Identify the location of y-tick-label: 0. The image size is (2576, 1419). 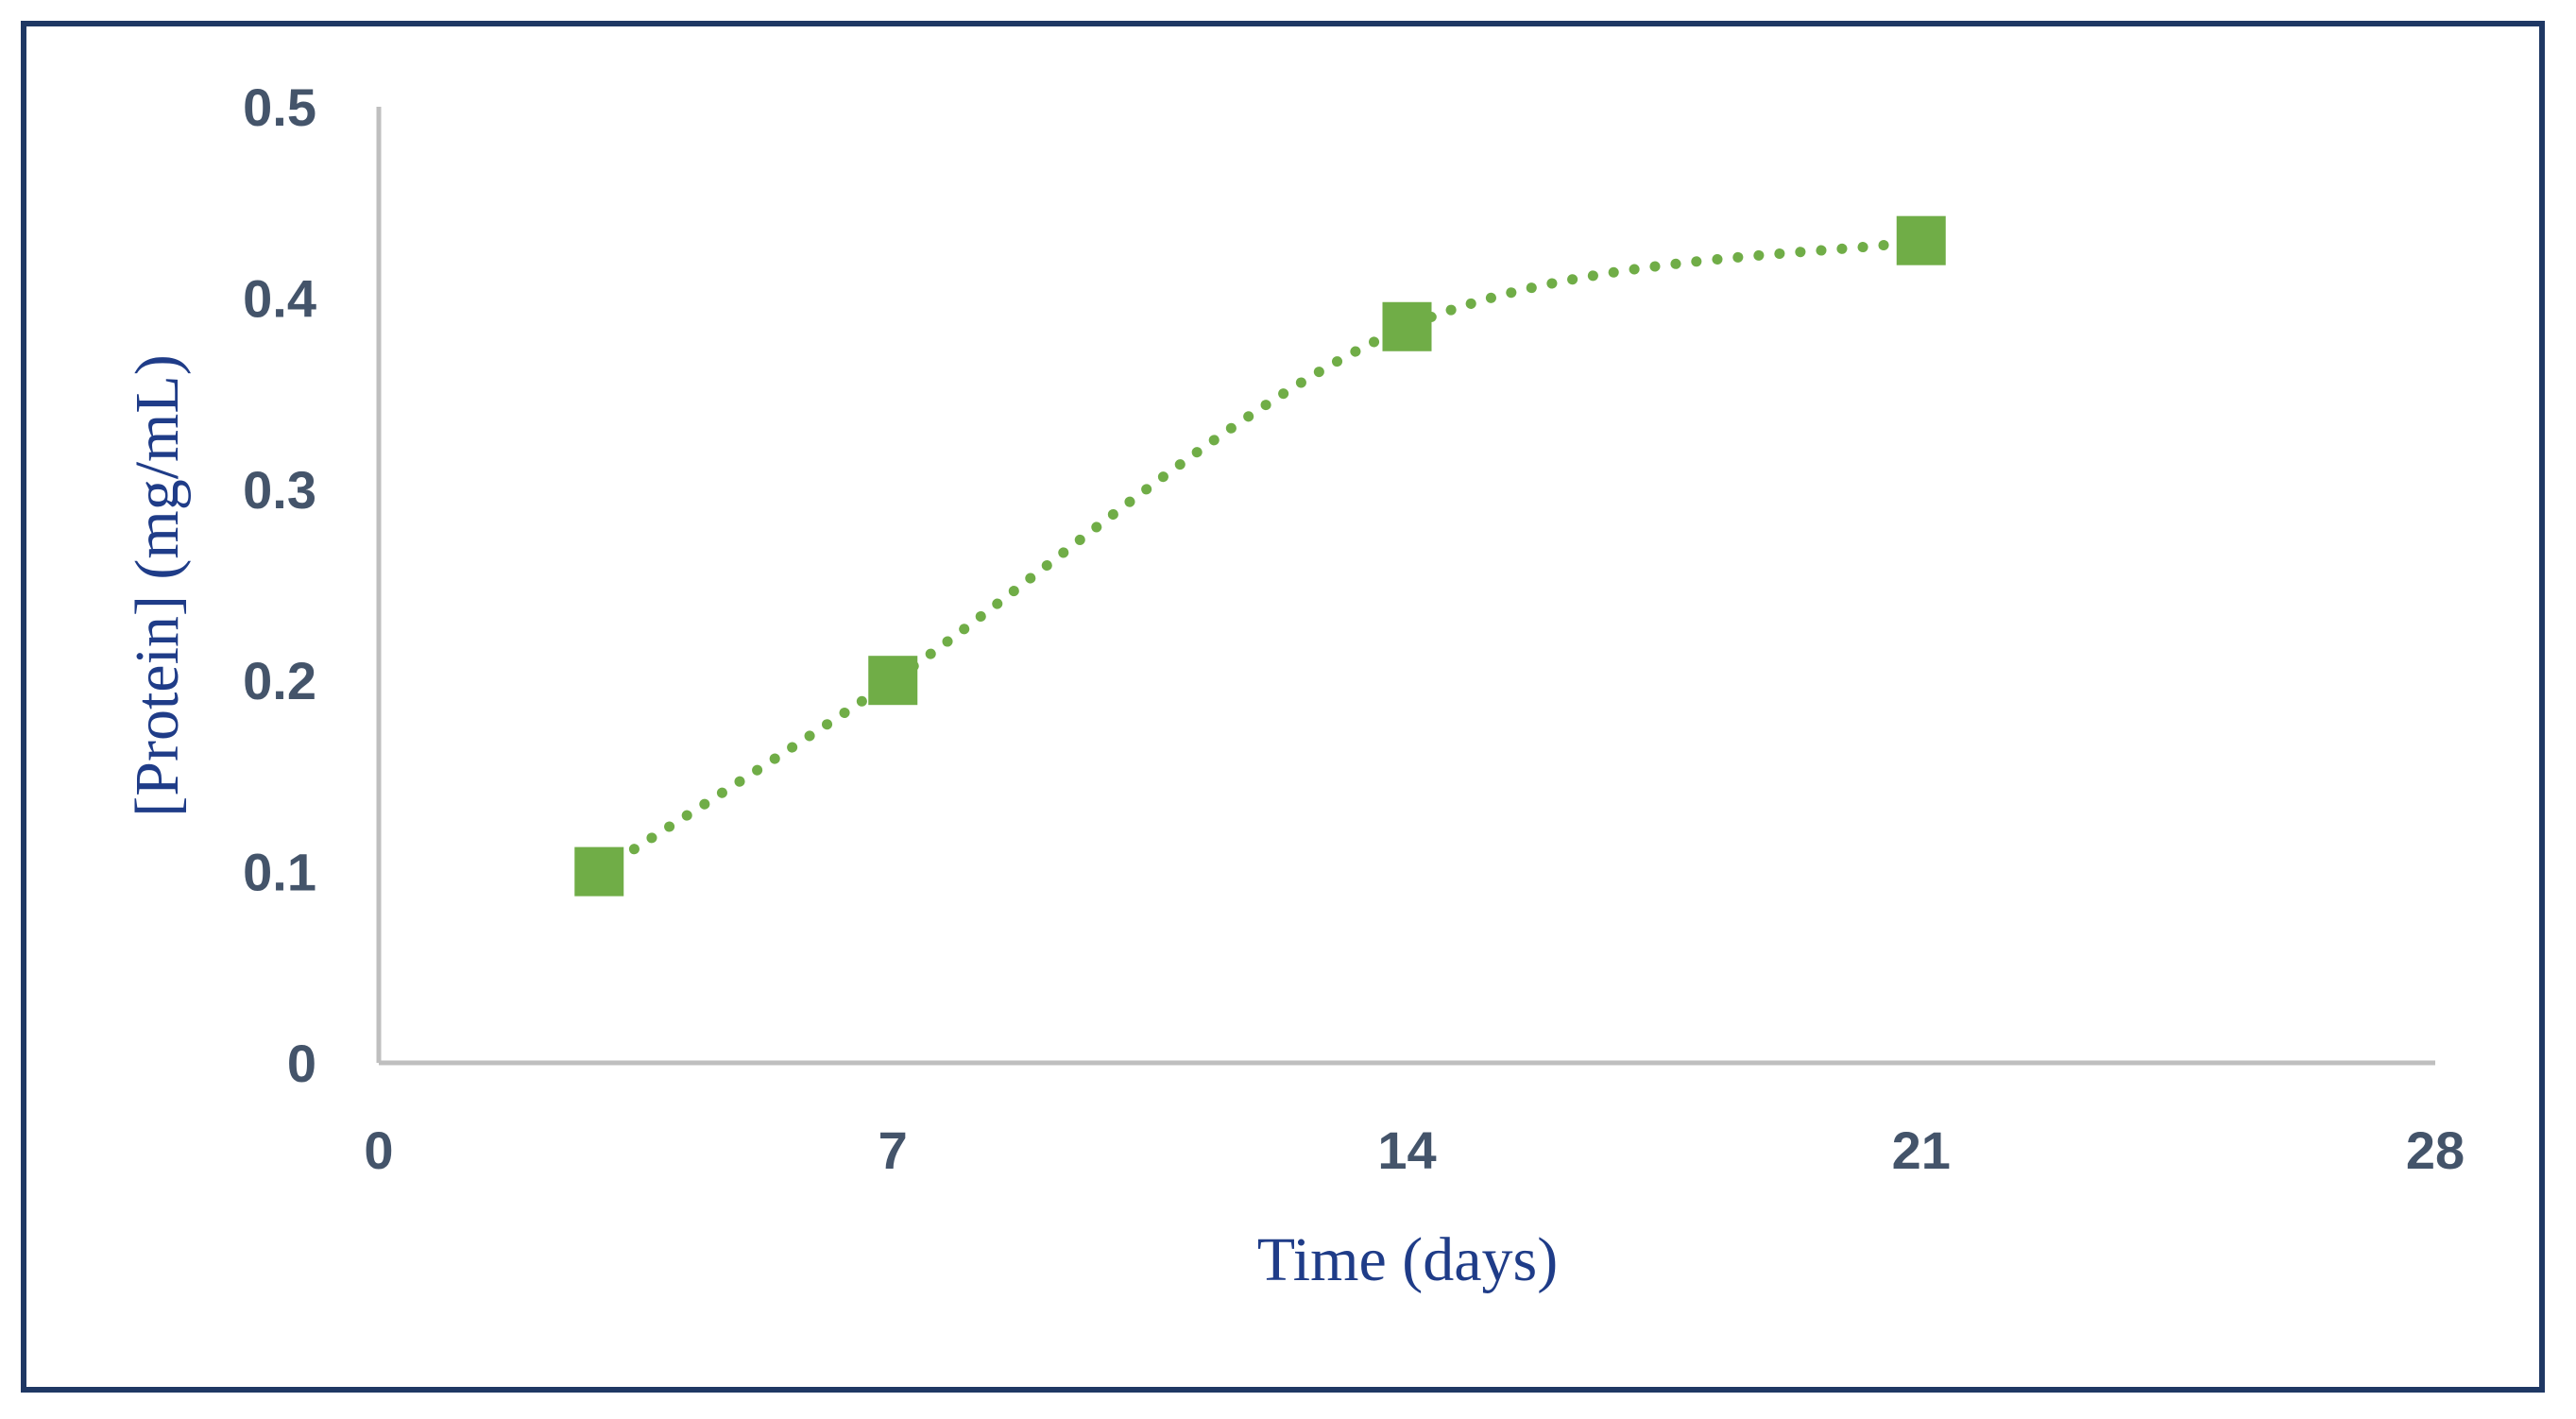
(301, 1063).